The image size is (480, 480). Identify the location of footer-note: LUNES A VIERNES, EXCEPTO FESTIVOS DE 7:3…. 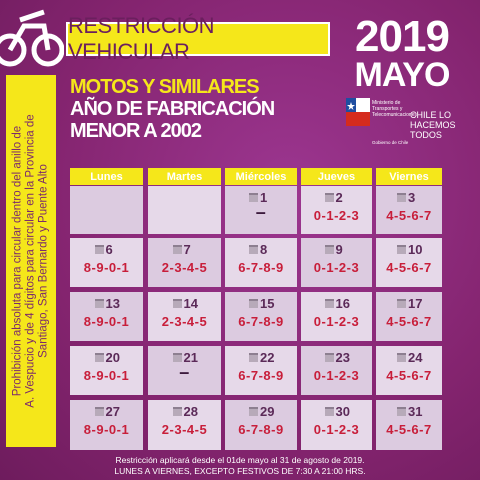
(240, 471).